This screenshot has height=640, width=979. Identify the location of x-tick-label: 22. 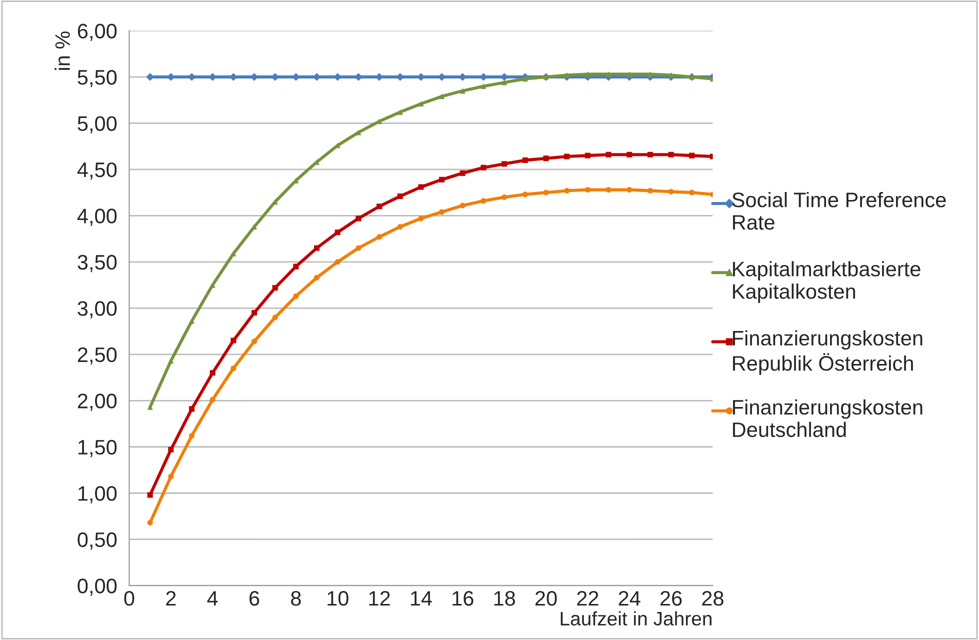
(587, 598).